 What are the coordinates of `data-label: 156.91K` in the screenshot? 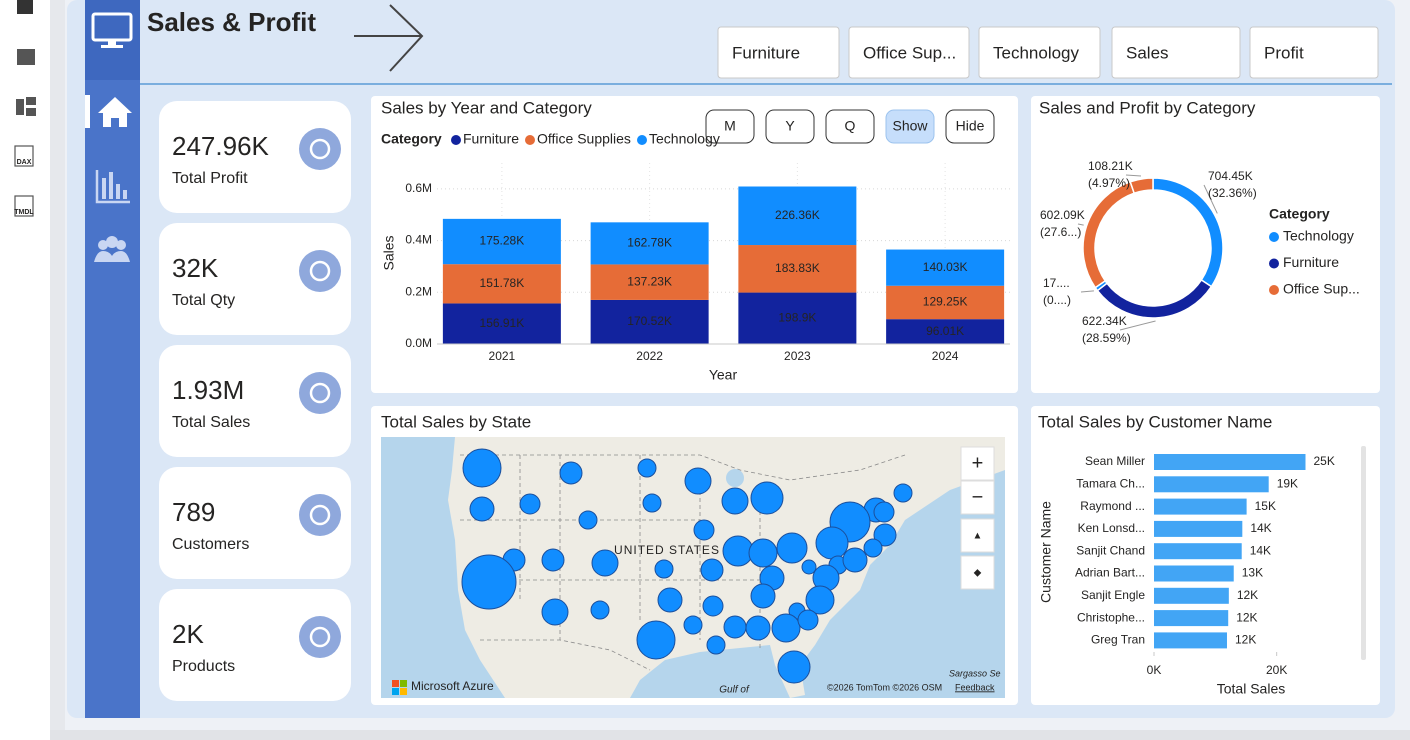 It's located at (502, 323).